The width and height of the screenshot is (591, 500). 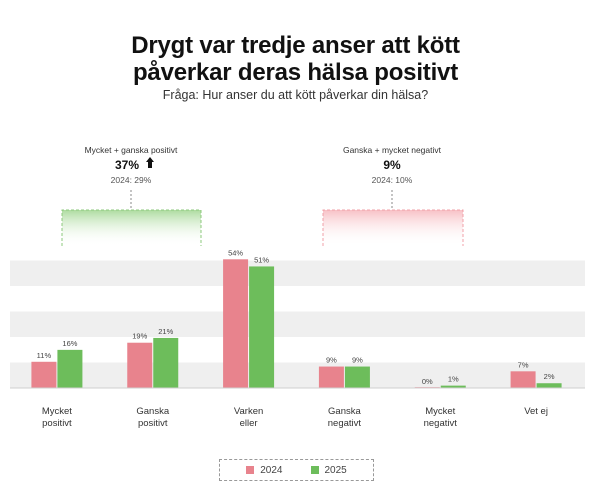 What do you see at coordinates (139, 336) in the screenshot?
I see `bar-label-2024-1: 19%` at bounding box center [139, 336].